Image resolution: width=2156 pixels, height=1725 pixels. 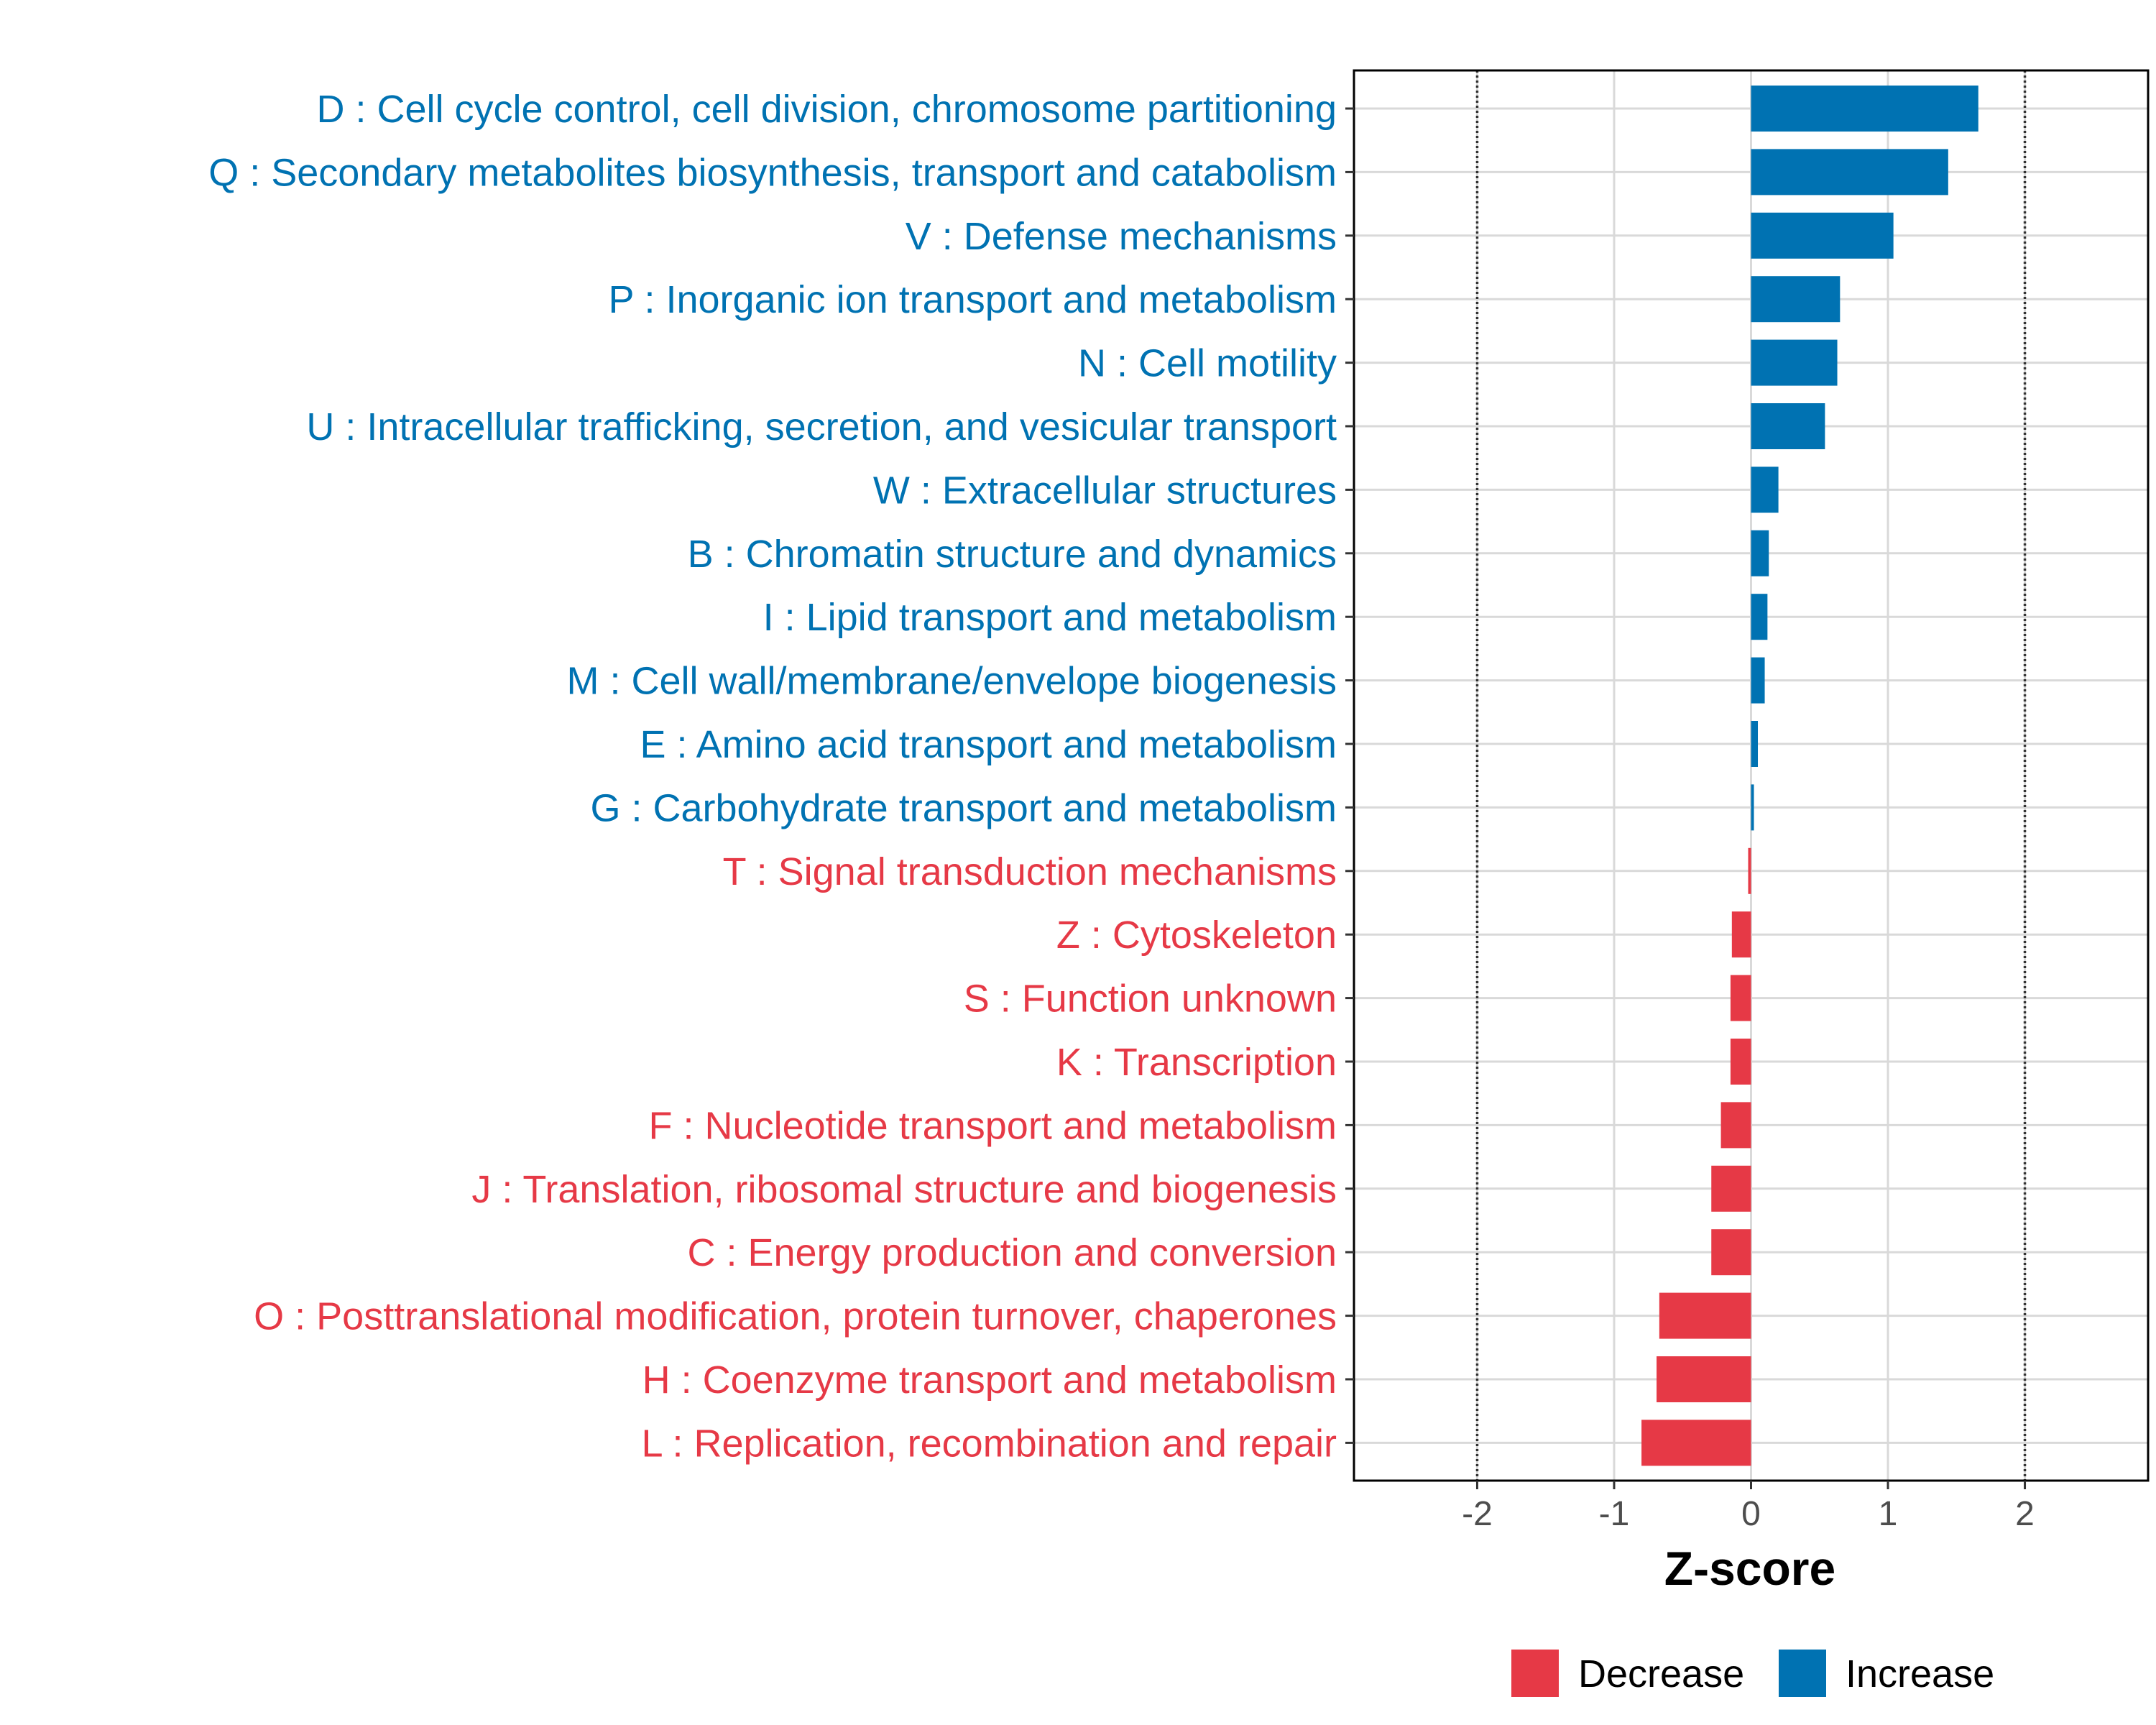 What do you see at coordinates (1013, 554) in the screenshot?
I see `category-label-7: B : Chromatin structure and dynamics` at bounding box center [1013, 554].